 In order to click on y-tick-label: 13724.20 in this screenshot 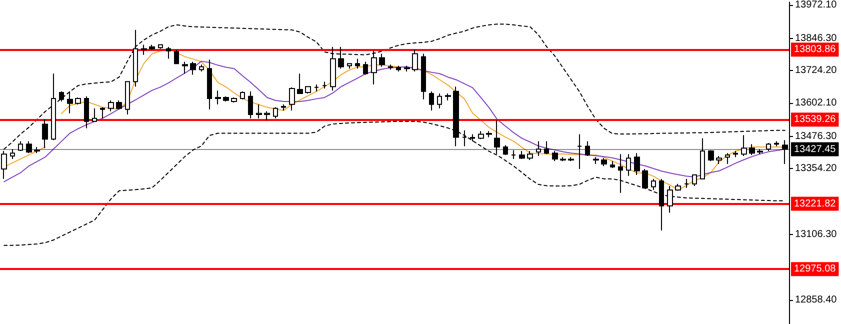, I will do `click(816, 70)`.